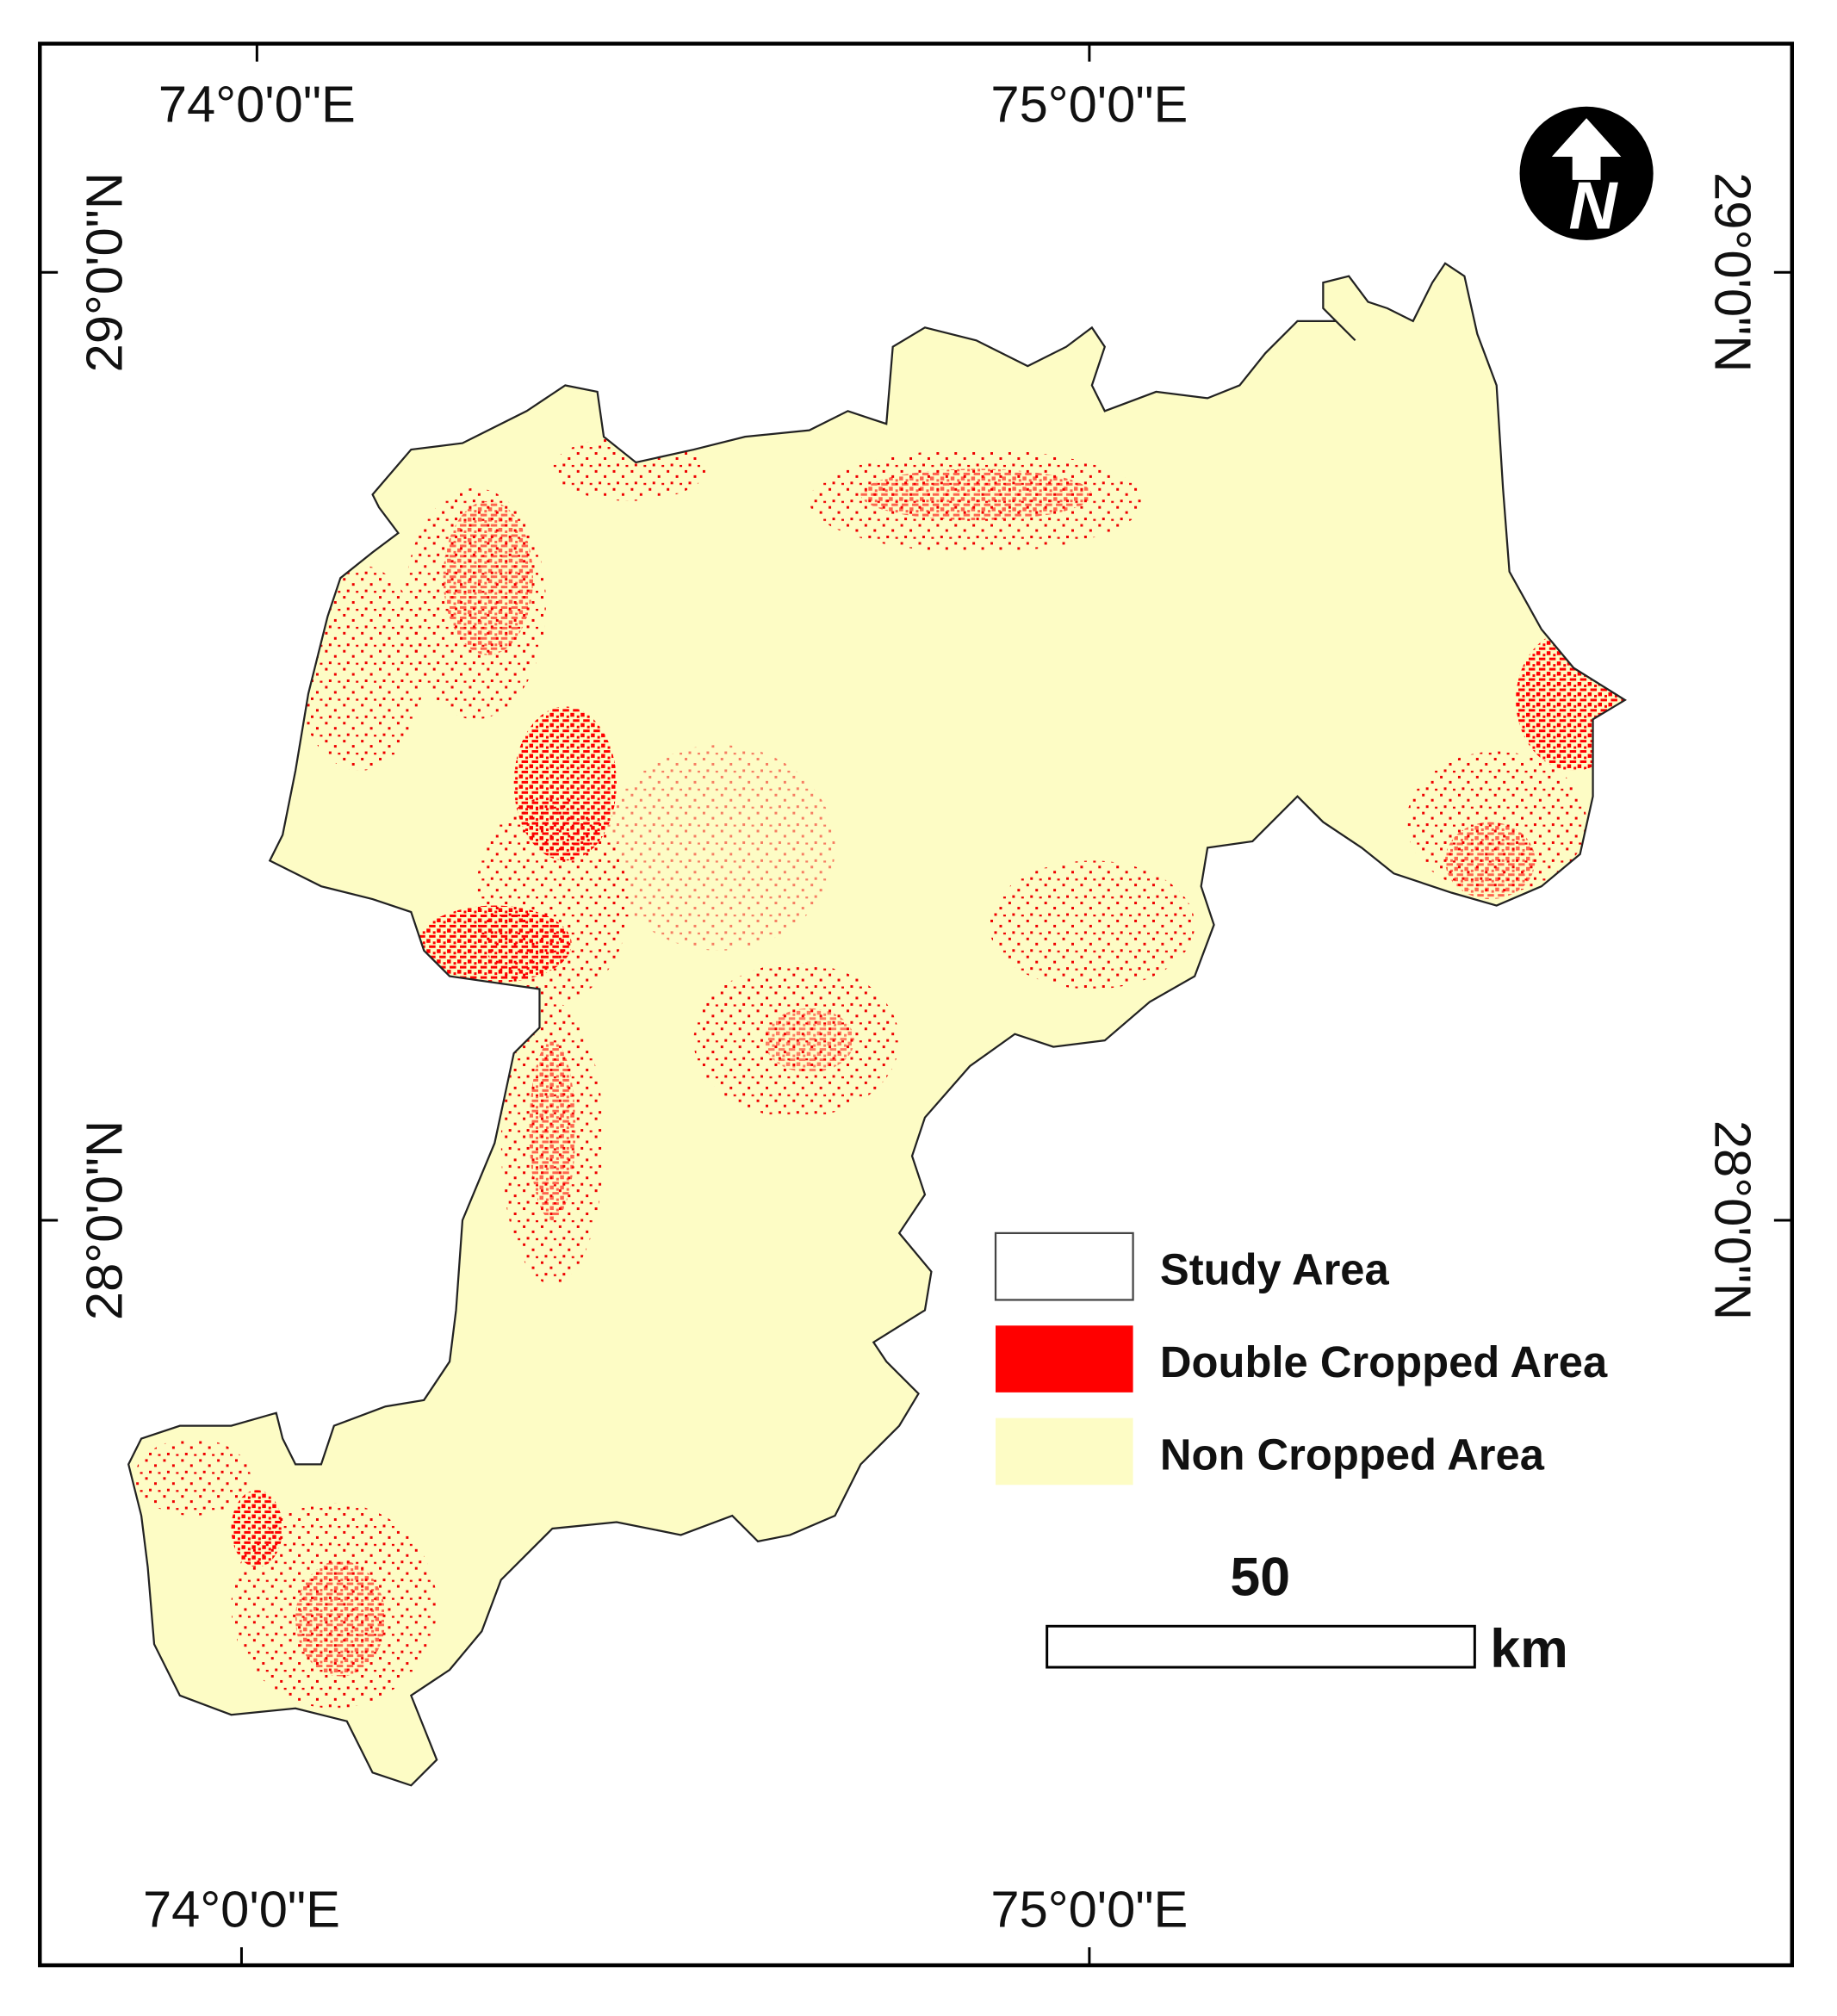 Image resolution: width=1837 pixels, height=2016 pixels. What do you see at coordinates (1275, 1269) in the screenshot?
I see `legend-label: Study Area` at bounding box center [1275, 1269].